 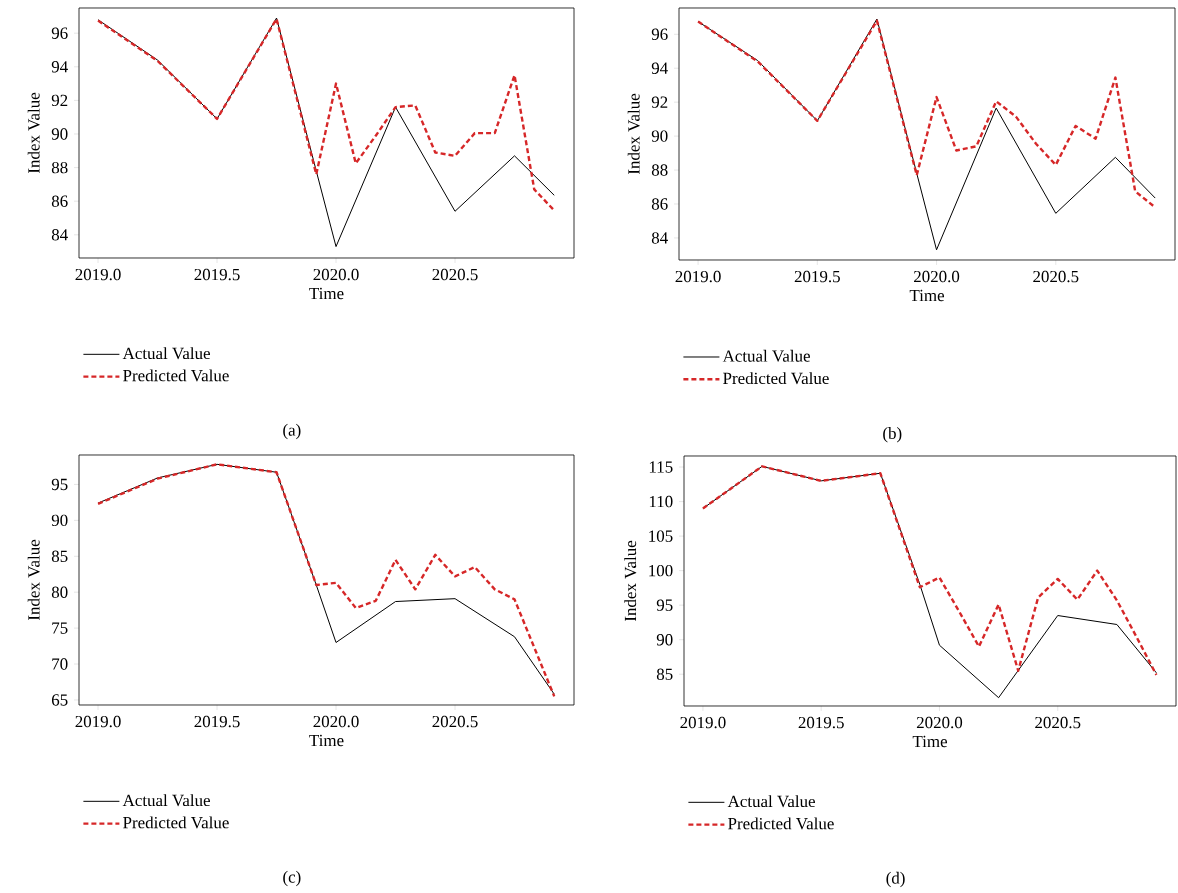 I want to click on y-tick-label: 110, so click(x=661, y=501).